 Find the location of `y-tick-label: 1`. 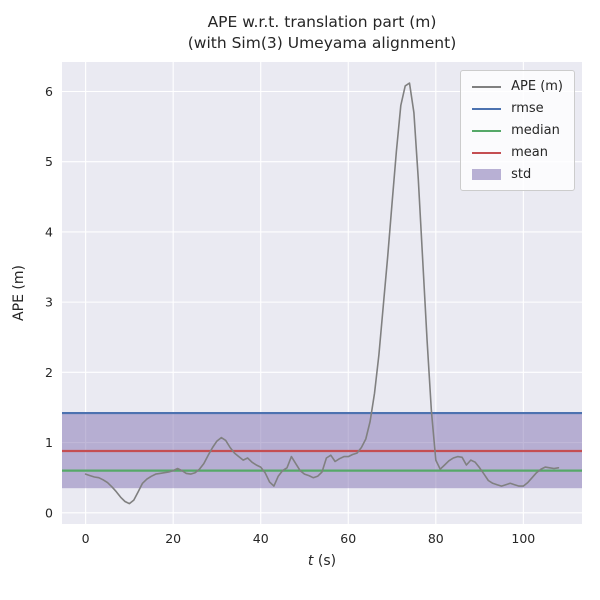

y-tick-label: 1 is located at coordinates (49, 442).